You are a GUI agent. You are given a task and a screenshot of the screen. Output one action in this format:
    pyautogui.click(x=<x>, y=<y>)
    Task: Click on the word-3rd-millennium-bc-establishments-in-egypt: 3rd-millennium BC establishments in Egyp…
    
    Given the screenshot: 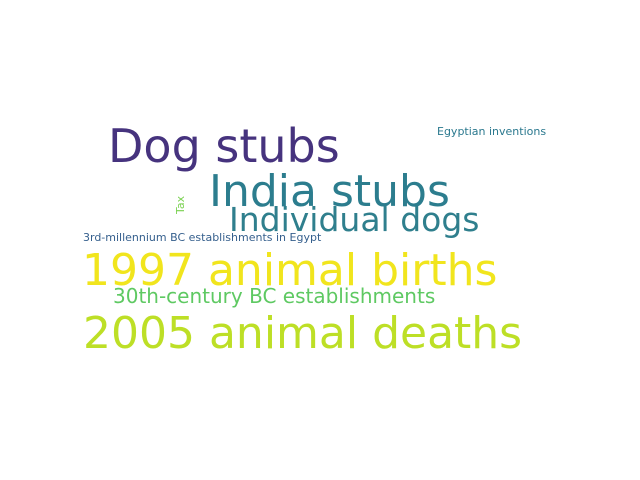 What is the action you would take?
    pyautogui.click(x=202, y=237)
    